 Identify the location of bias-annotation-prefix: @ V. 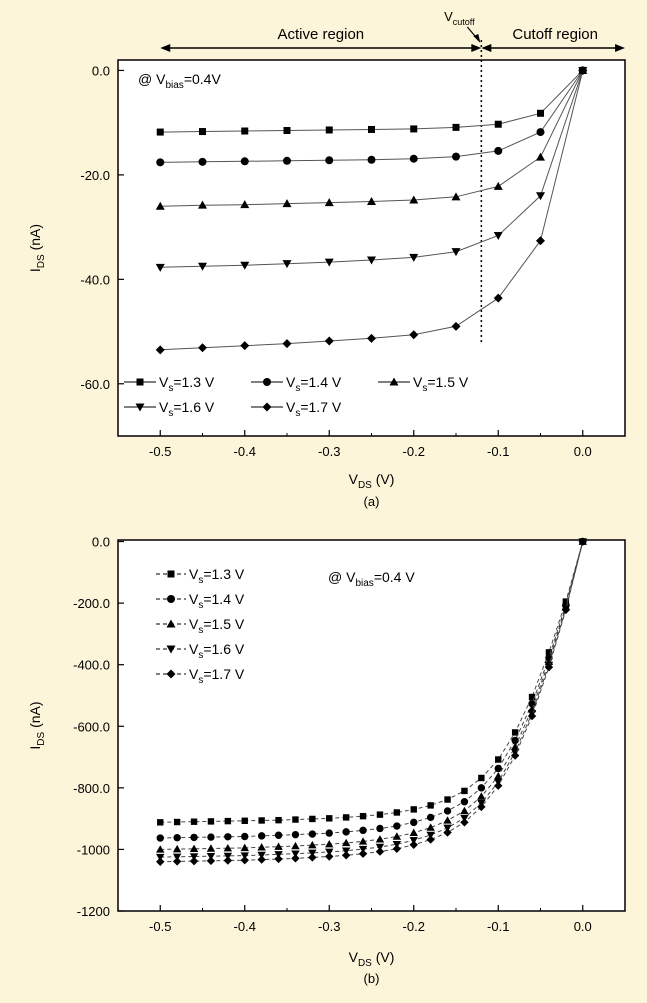
(152, 79).